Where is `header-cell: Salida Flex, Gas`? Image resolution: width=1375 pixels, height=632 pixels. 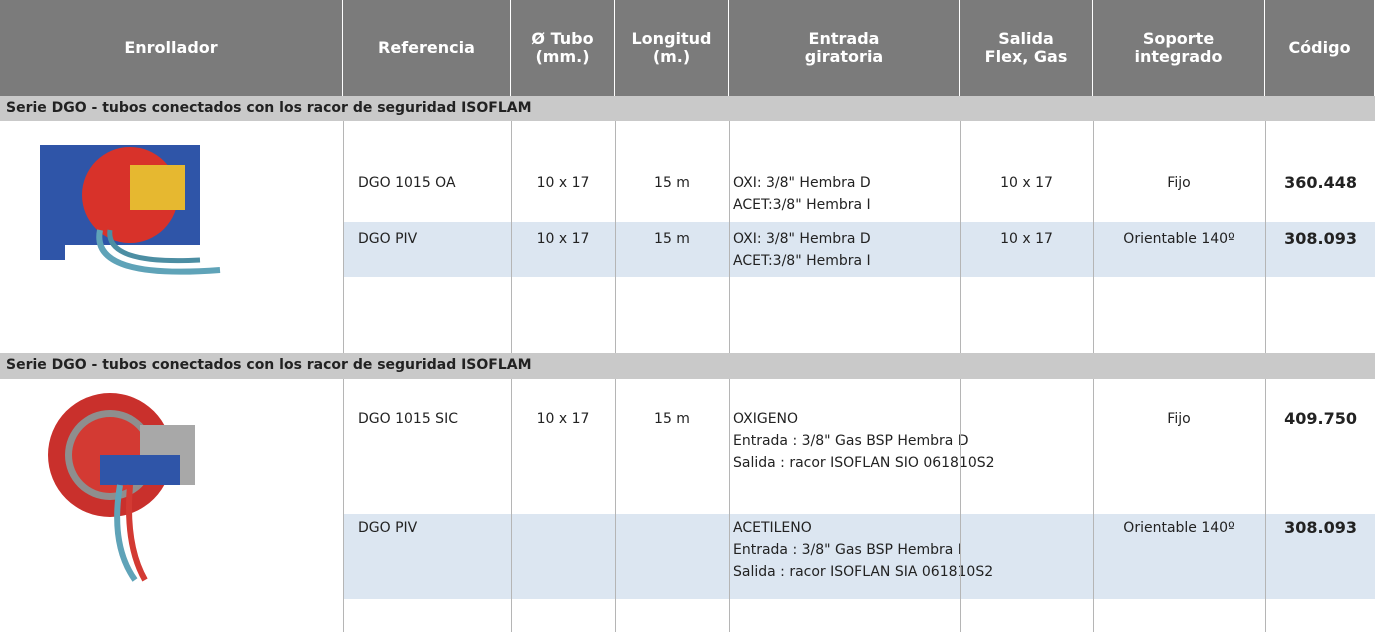
header-cell: Salida Flex, Gas is located at coordinates (1026, 48).